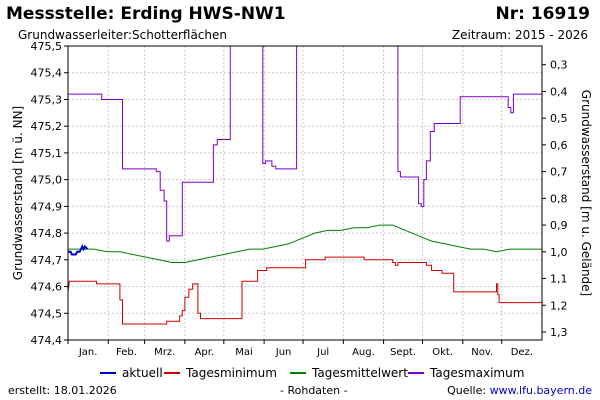  I want to click on y-tick-label: 474,6, so click(47, 287).